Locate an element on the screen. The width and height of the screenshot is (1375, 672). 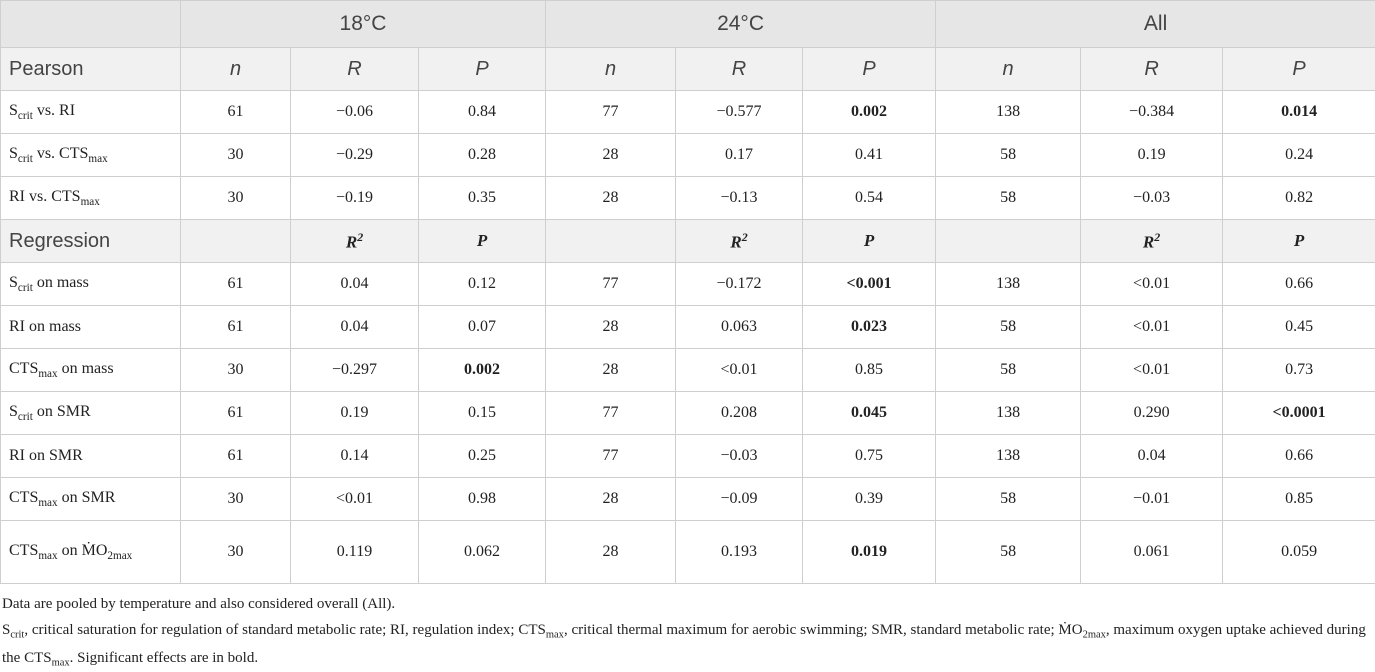
value-cell: −0.384 is located at coordinates (1152, 112).